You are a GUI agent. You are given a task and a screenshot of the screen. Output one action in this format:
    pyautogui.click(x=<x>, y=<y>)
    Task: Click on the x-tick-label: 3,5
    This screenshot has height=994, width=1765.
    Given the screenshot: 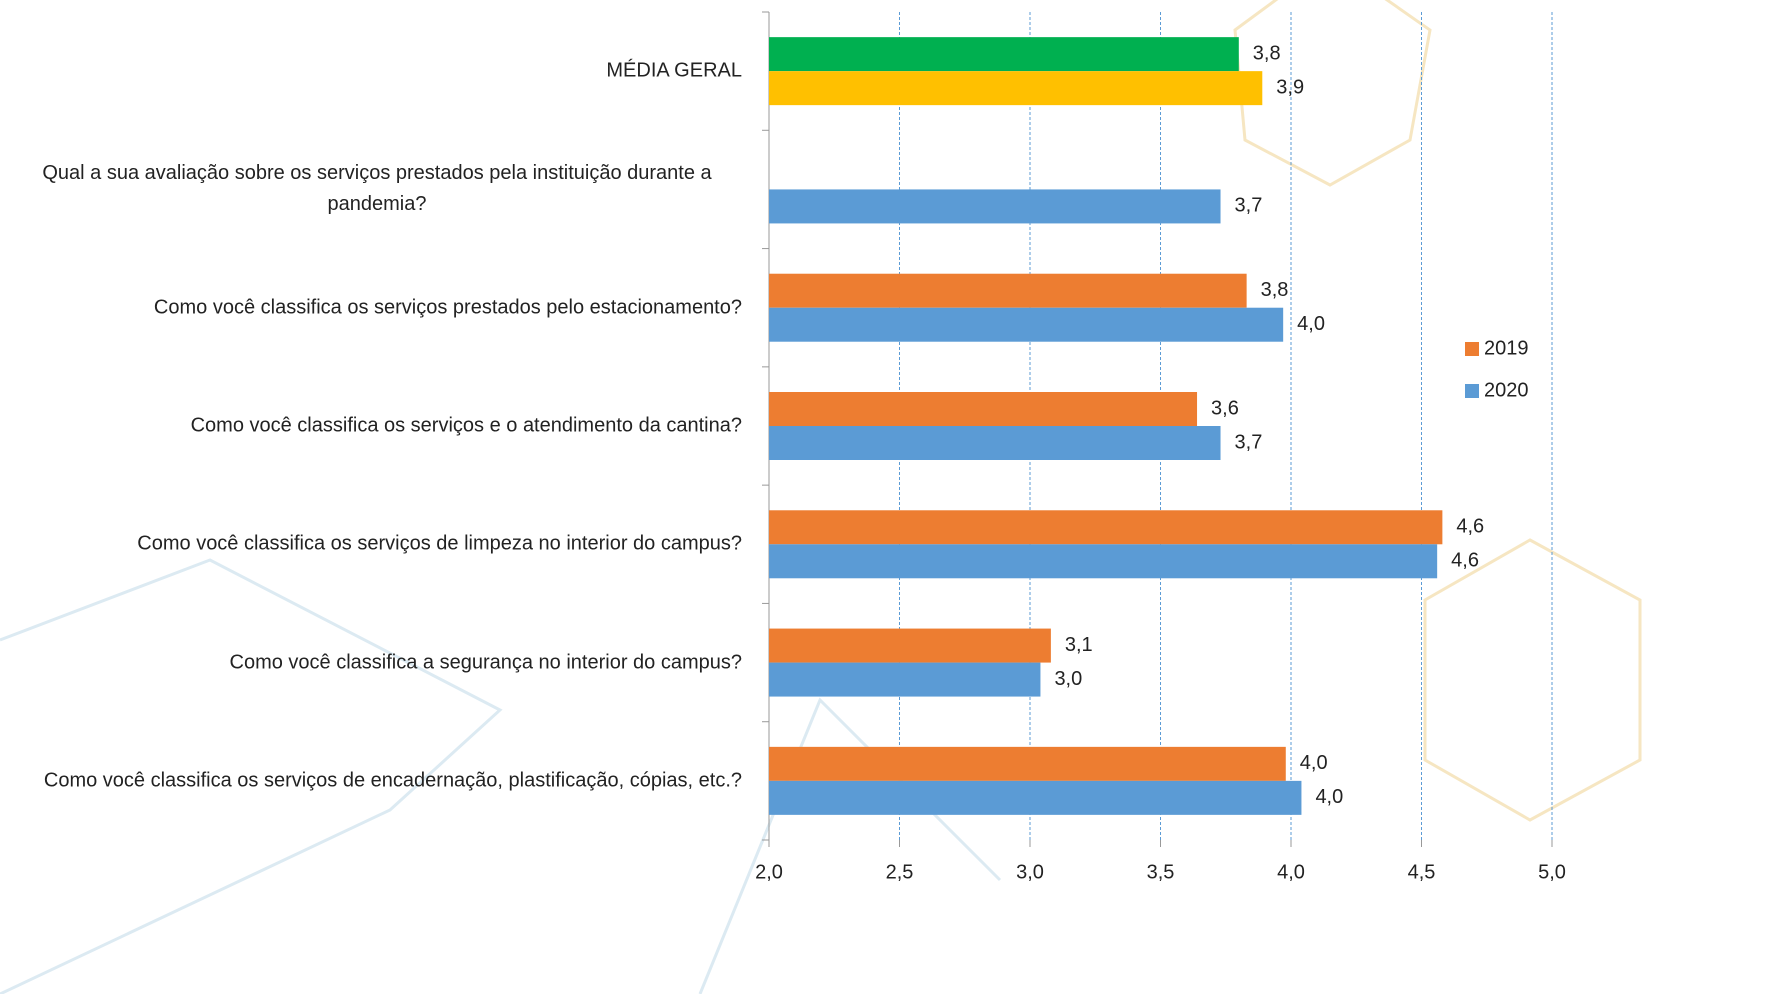 What is the action you would take?
    pyautogui.click(x=1161, y=872)
    